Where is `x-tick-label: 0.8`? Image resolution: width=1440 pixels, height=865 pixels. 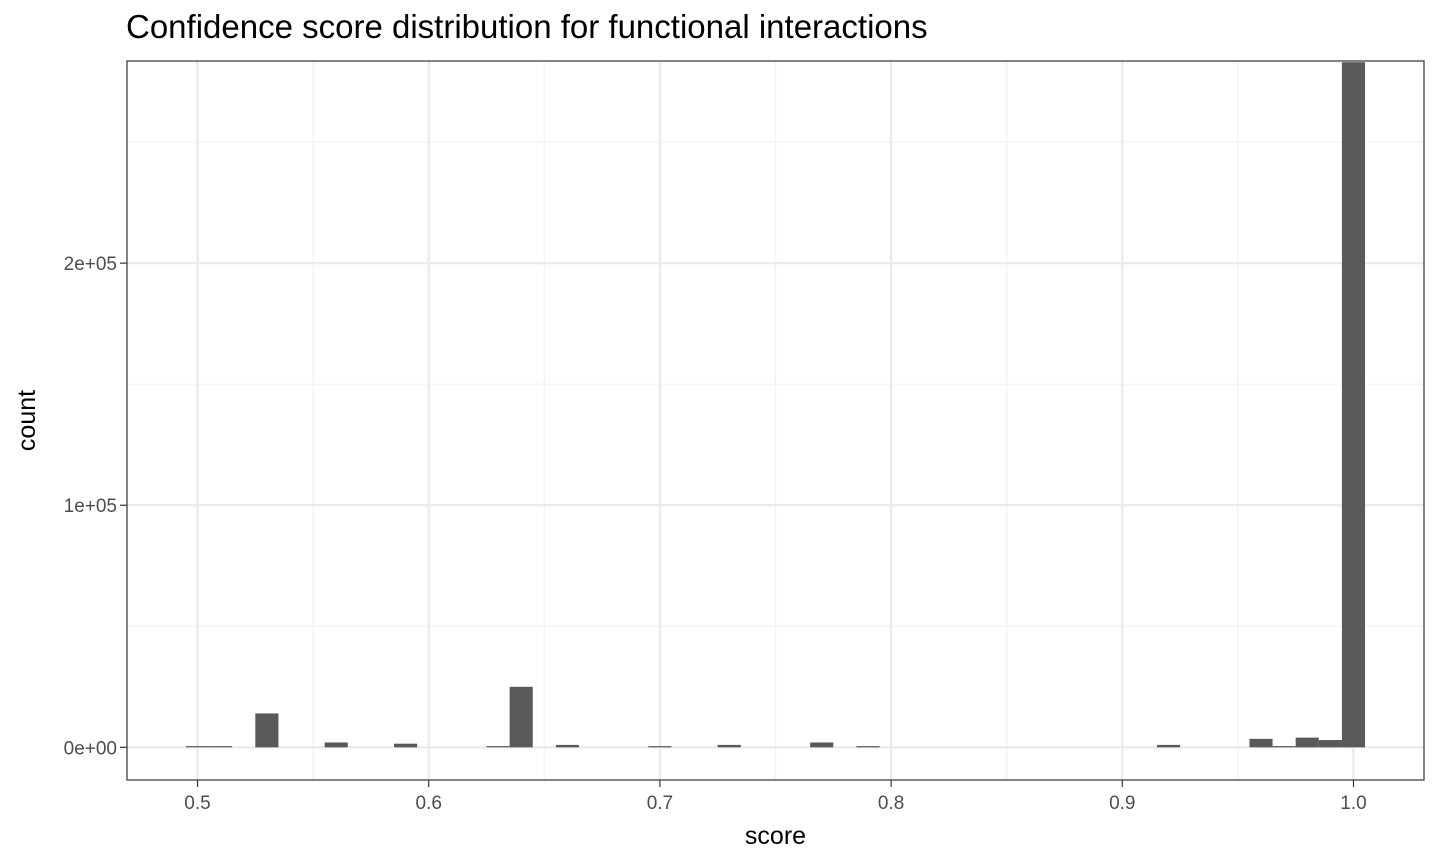
x-tick-label: 0.8 is located at coordinates (891, 803).